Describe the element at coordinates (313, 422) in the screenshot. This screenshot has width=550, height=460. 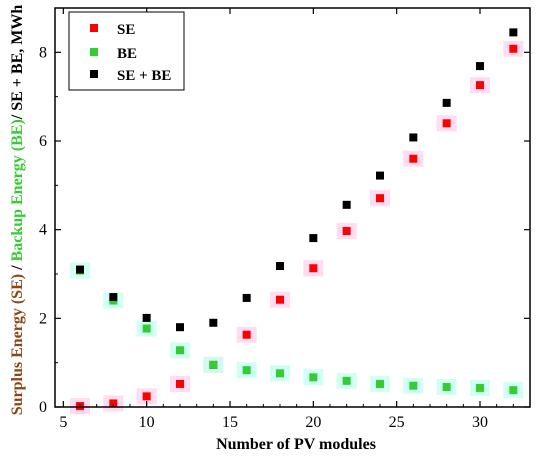
I see `x-tick-label: 20` at that location.